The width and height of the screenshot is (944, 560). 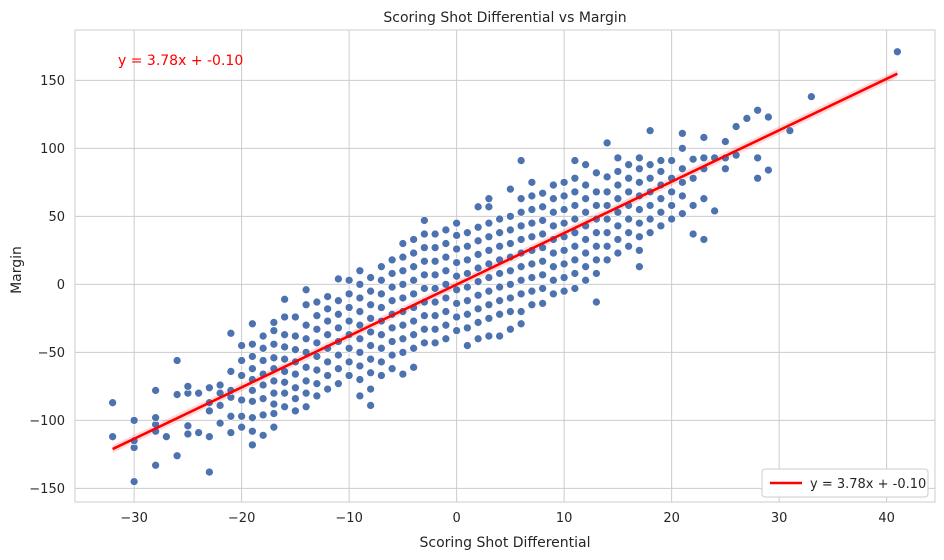 I want to click on legend-label: y = 3.78x + -0.10, so click(x=868, y=484).